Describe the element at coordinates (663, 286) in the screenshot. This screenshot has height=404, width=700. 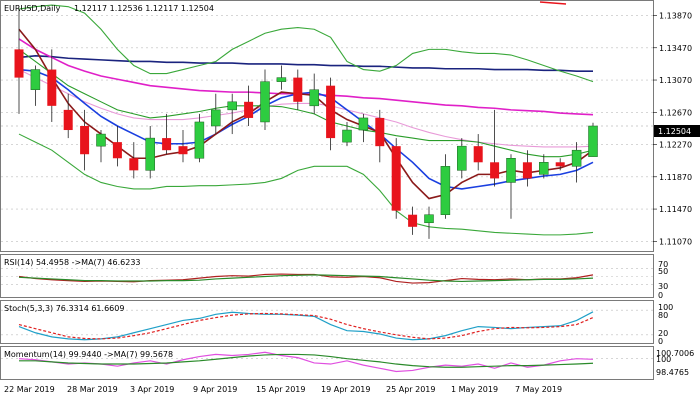
I see `rsi-tick-30: 30` at that location.